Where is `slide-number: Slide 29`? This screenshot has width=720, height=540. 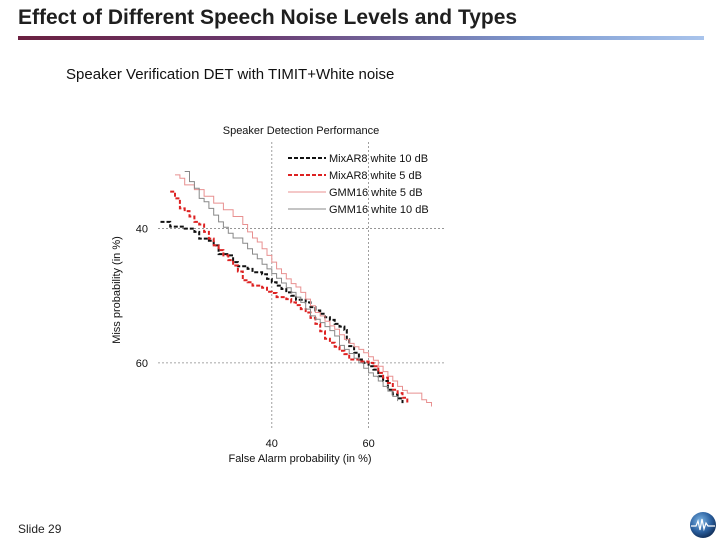 slide-number: Slide 29 is located at coordinates (40, 529).